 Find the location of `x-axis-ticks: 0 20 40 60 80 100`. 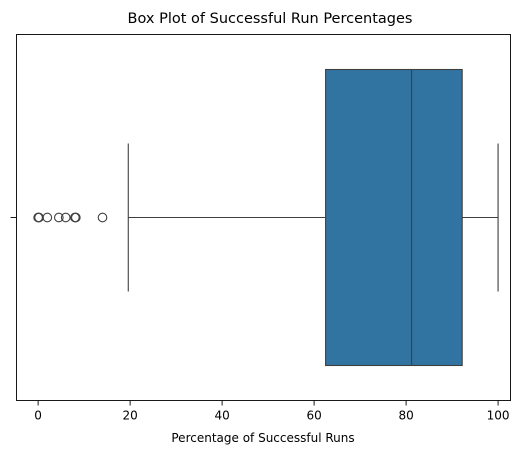

x-axis-ticks: 0 20 40 60 80 100 is located at coordinates (272, 411).